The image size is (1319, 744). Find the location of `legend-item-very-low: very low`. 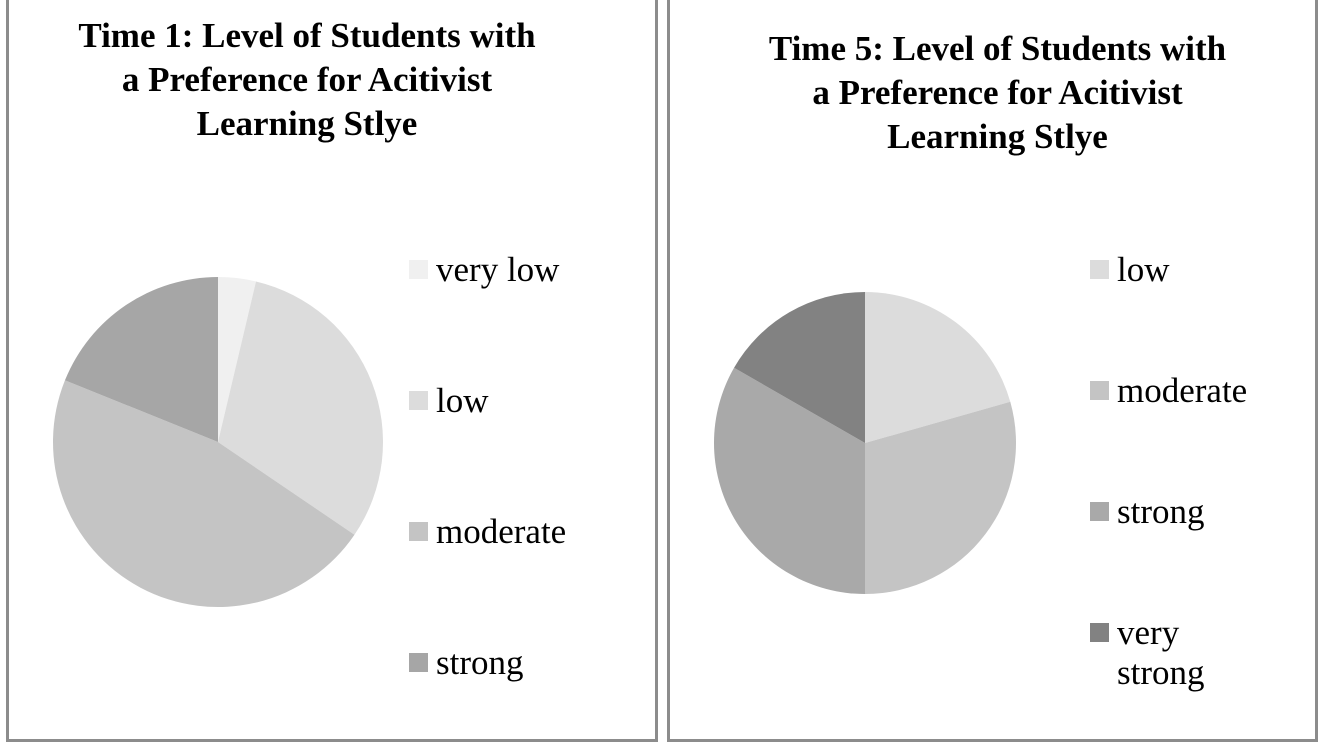

legend-item-very-low: very low is located at coordinates (484, 270).